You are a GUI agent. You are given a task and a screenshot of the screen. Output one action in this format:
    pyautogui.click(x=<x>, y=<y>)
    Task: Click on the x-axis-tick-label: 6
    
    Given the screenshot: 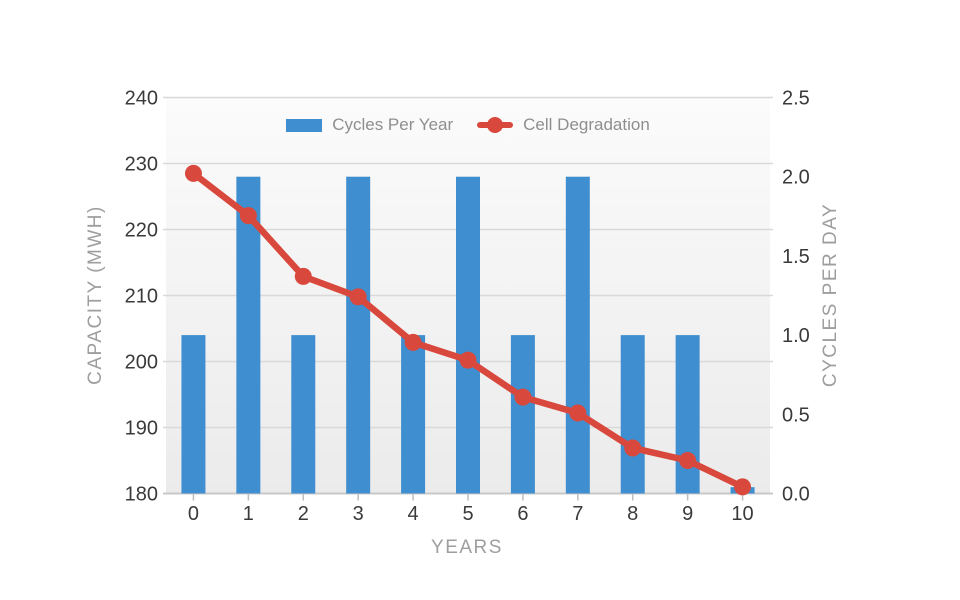 What is the action you would take?
    pyautogui.click(x=522, y=514)
    